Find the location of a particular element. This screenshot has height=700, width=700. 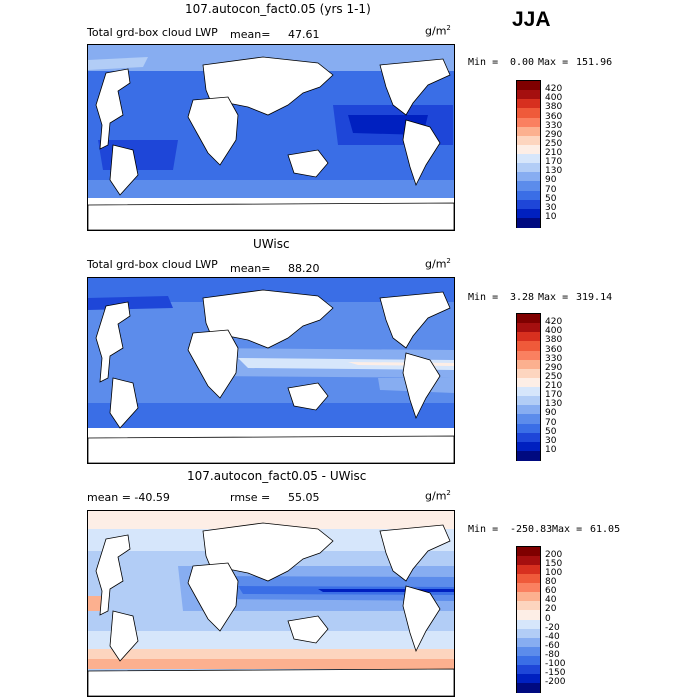

colorbar-tick-label: -80 is located at coordinates (552, 654).